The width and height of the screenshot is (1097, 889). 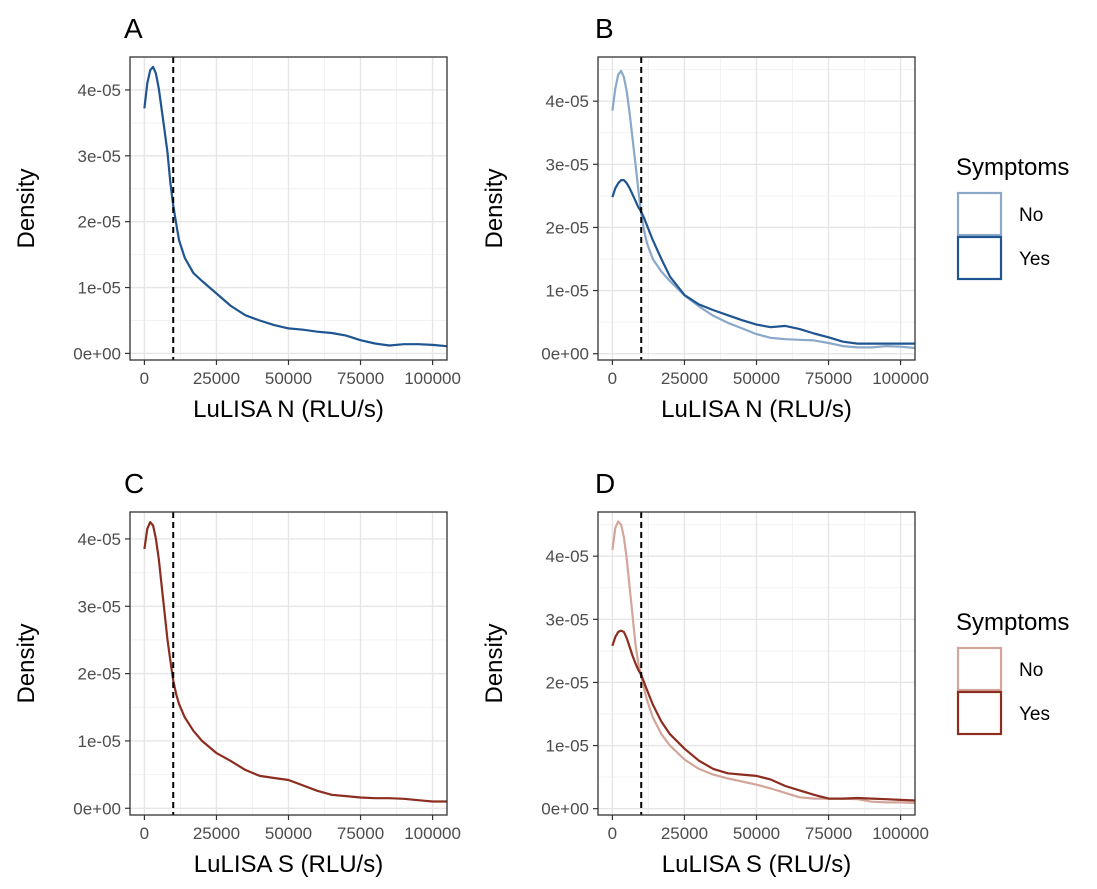 I want to click on panel-label: C, so click(x=134, y=483).